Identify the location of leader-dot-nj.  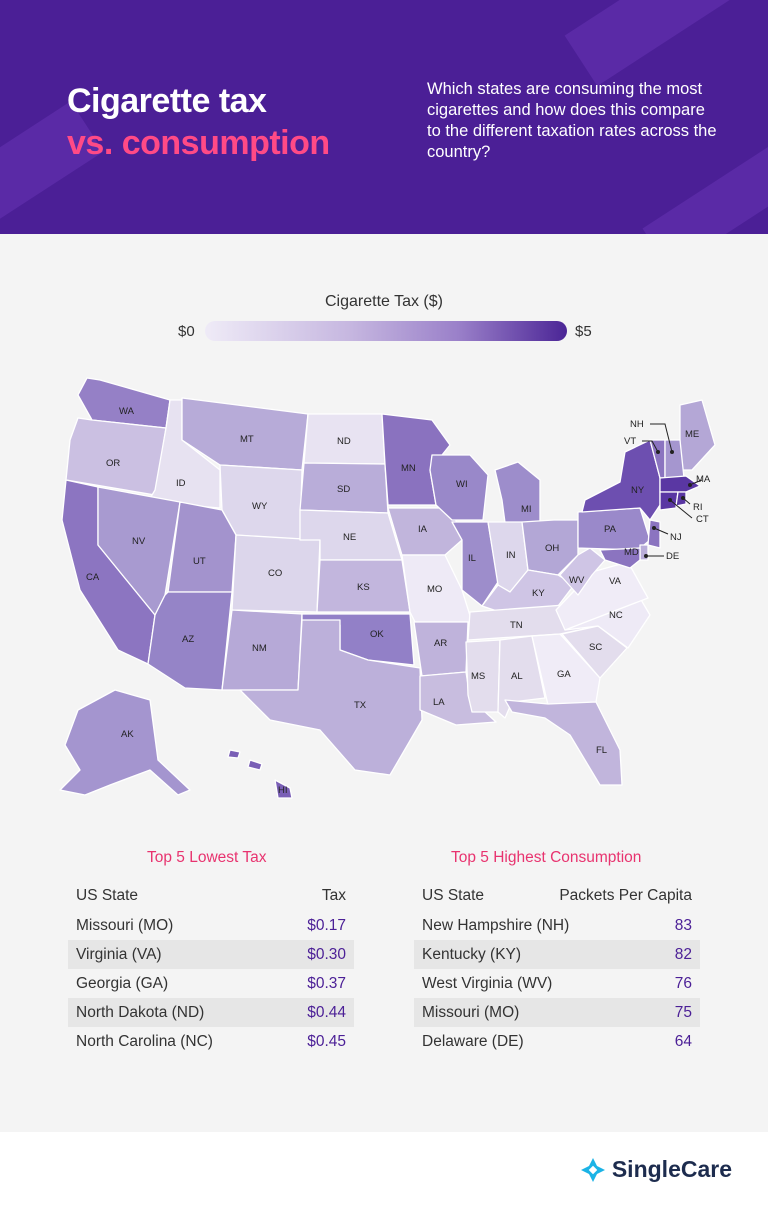
(654, 528).